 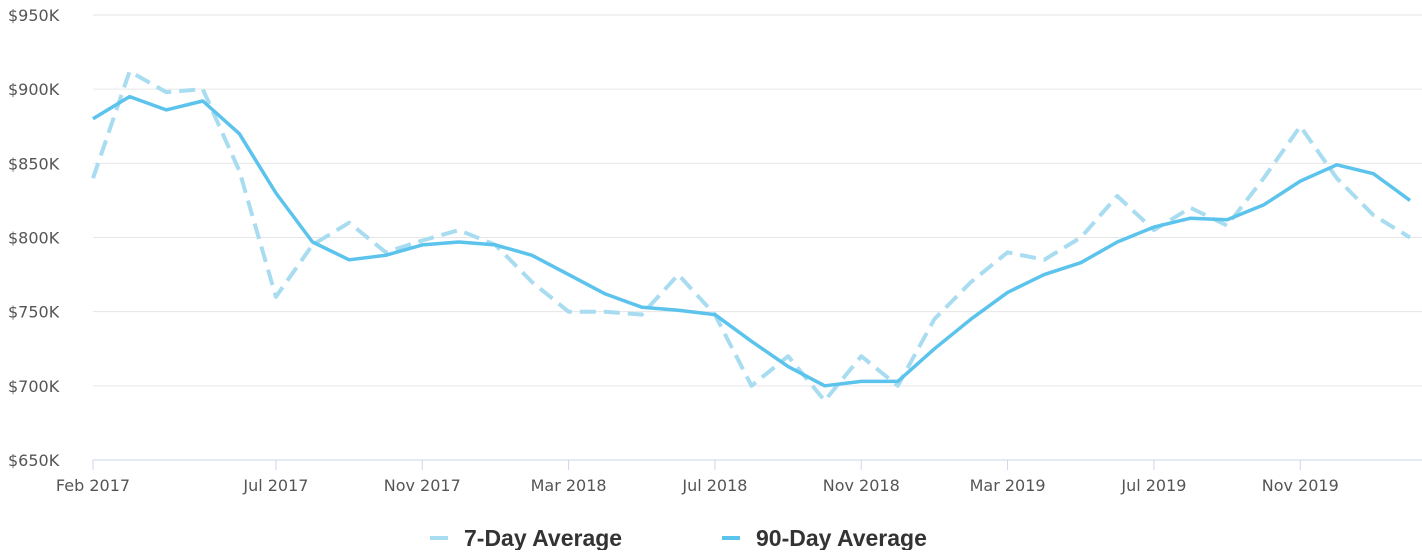 I want to click on legend-item: 90-Day Average, so click(x=824, y=538).